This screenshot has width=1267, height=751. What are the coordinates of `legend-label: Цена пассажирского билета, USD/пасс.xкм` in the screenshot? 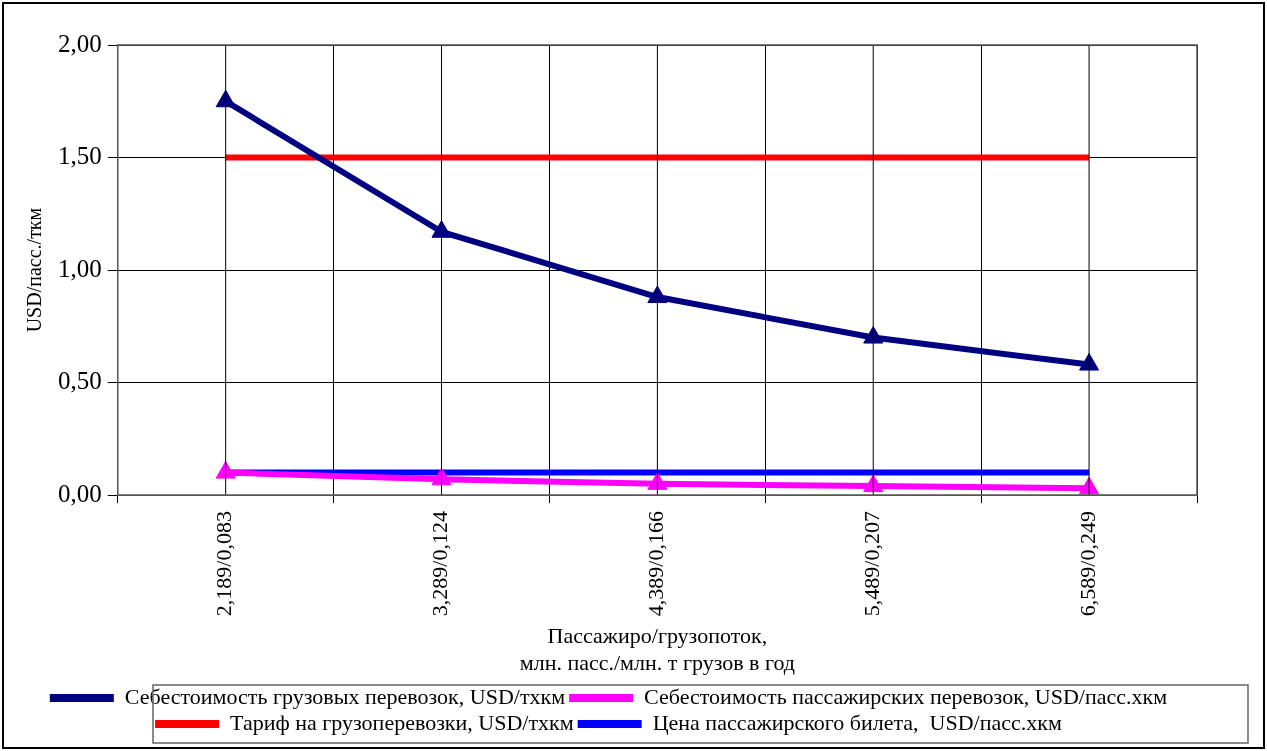 It's located at (857, 722).